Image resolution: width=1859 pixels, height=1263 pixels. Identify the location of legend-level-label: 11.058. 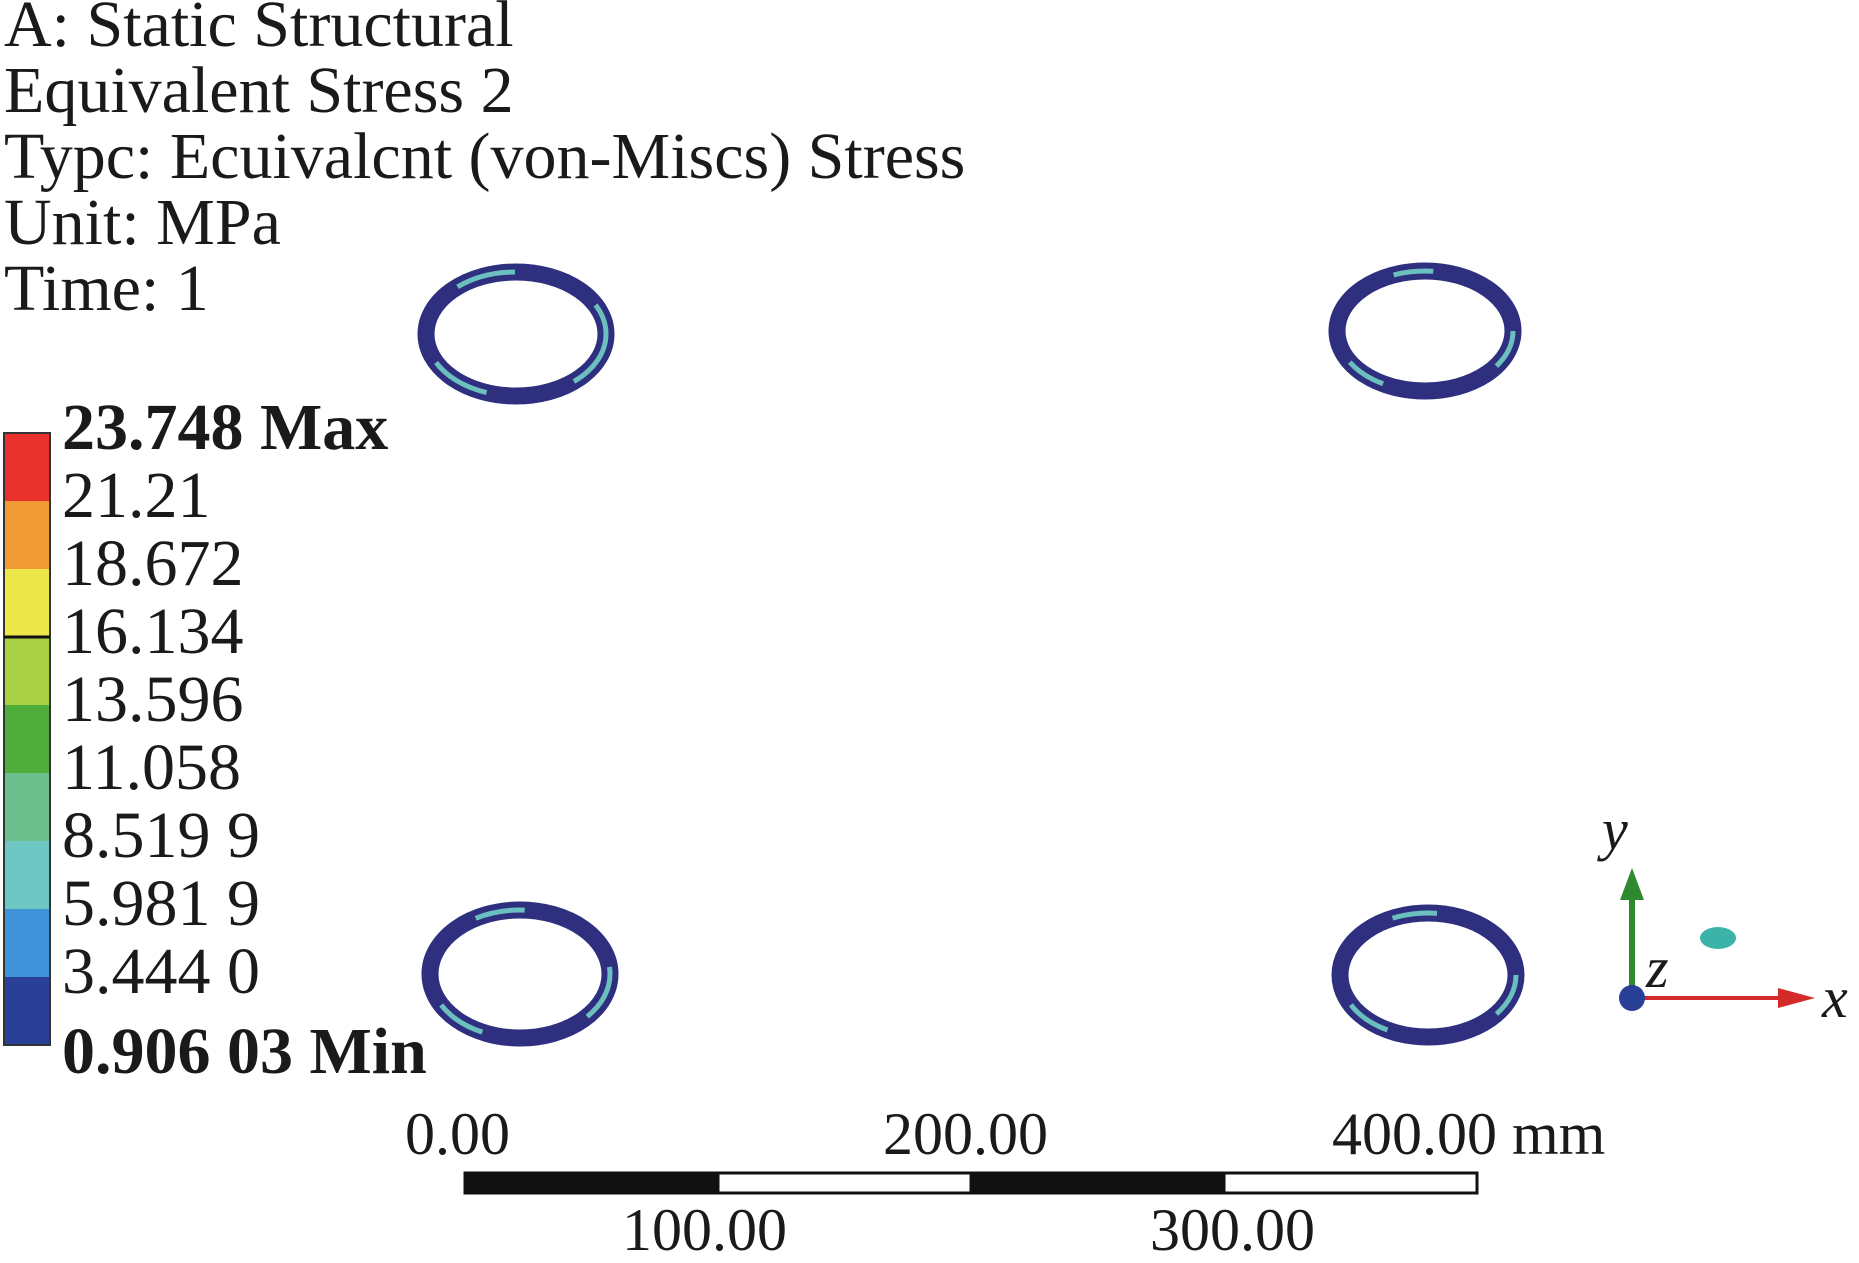
(152, 767).